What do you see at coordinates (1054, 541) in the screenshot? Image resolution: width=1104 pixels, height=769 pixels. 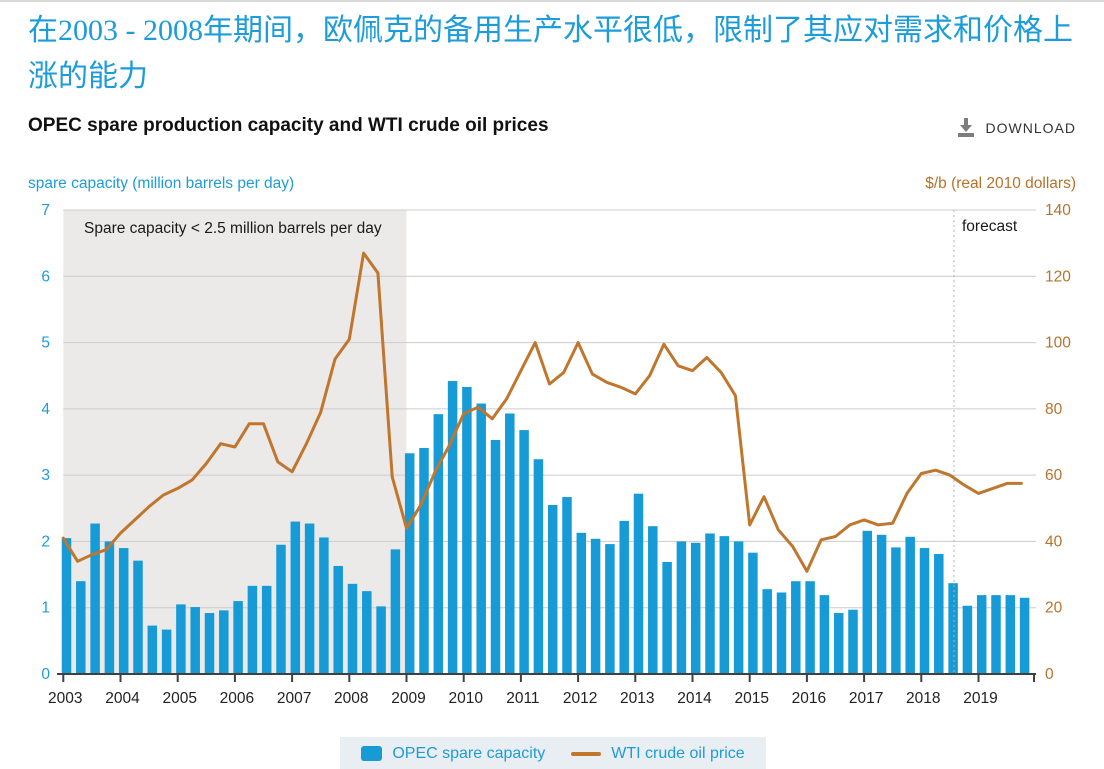 I see `y-tick-label-right: 40` at bounding box center [1054, 541].